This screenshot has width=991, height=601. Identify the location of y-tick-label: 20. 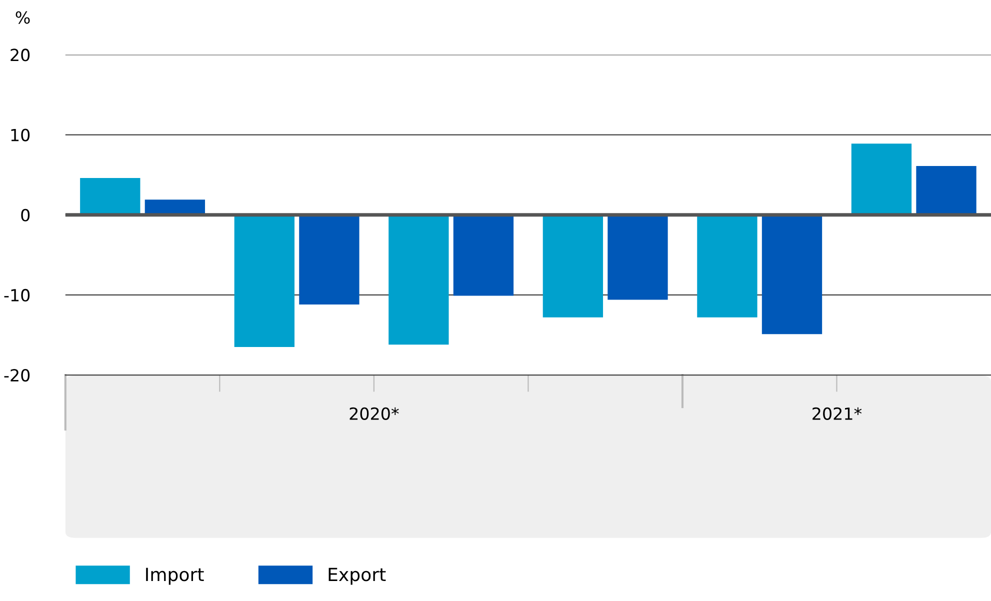
(20, 55).